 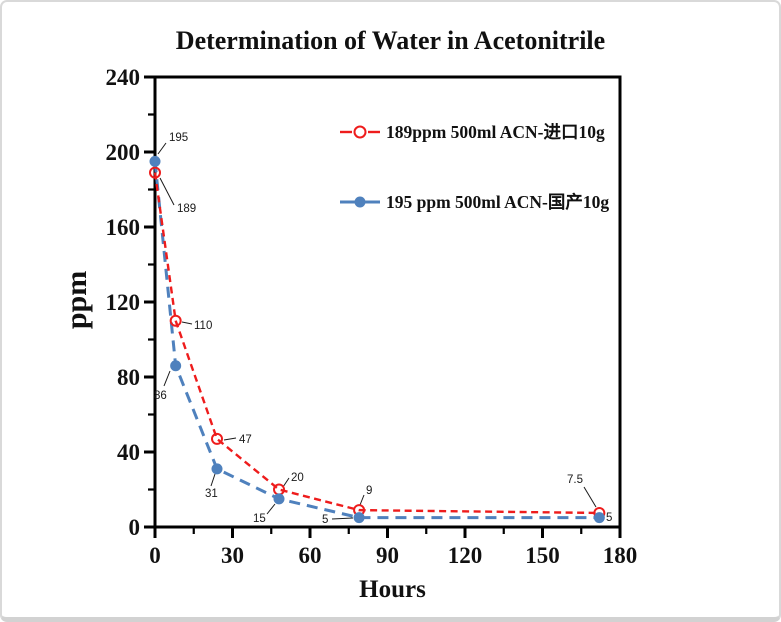 What do you see at coordinates (123, 302) in the screenshot?
I see `y-tick-label: 120` at bounding box center [123, 302].